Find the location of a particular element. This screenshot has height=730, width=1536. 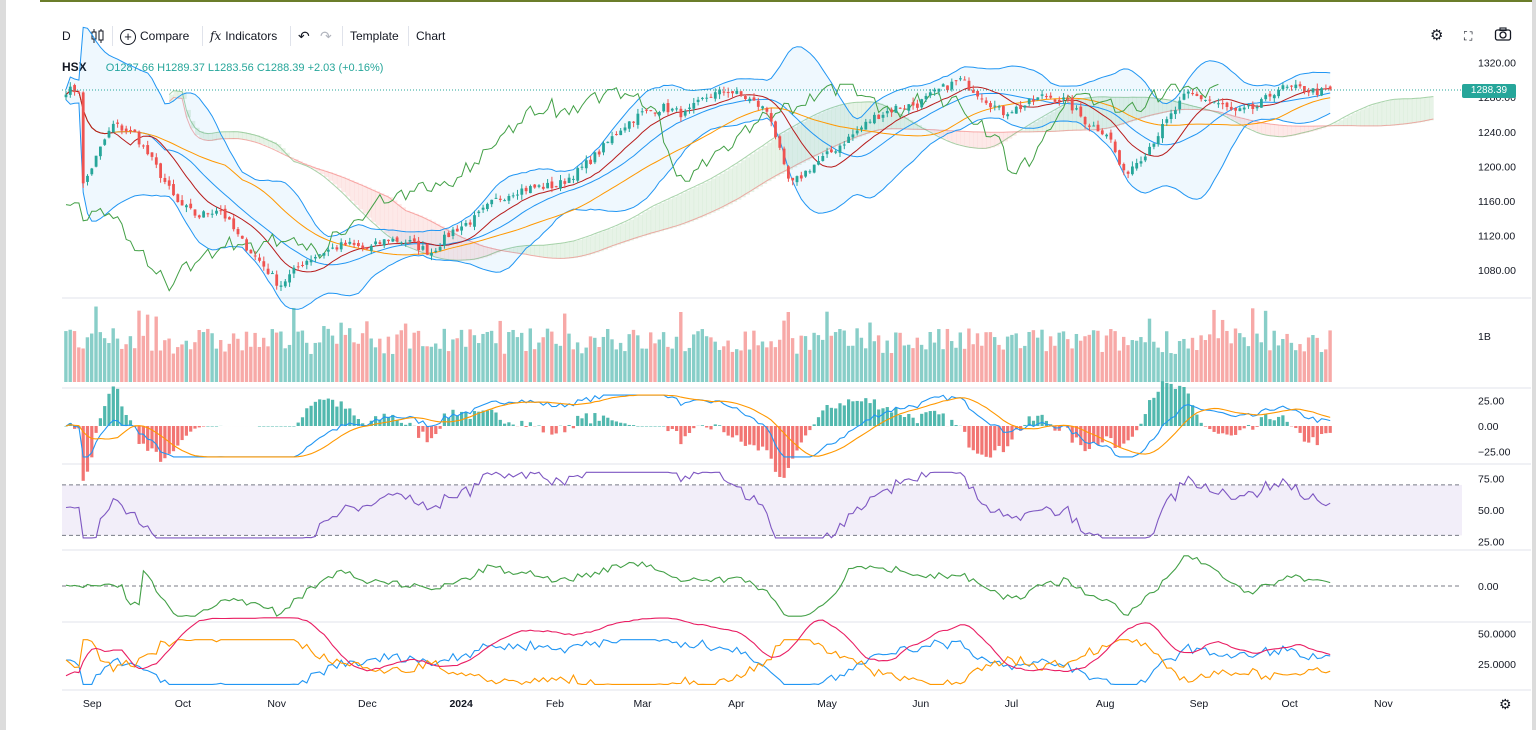

axis-tick-label: 1240.00 is located at coordinates (1497, 133).